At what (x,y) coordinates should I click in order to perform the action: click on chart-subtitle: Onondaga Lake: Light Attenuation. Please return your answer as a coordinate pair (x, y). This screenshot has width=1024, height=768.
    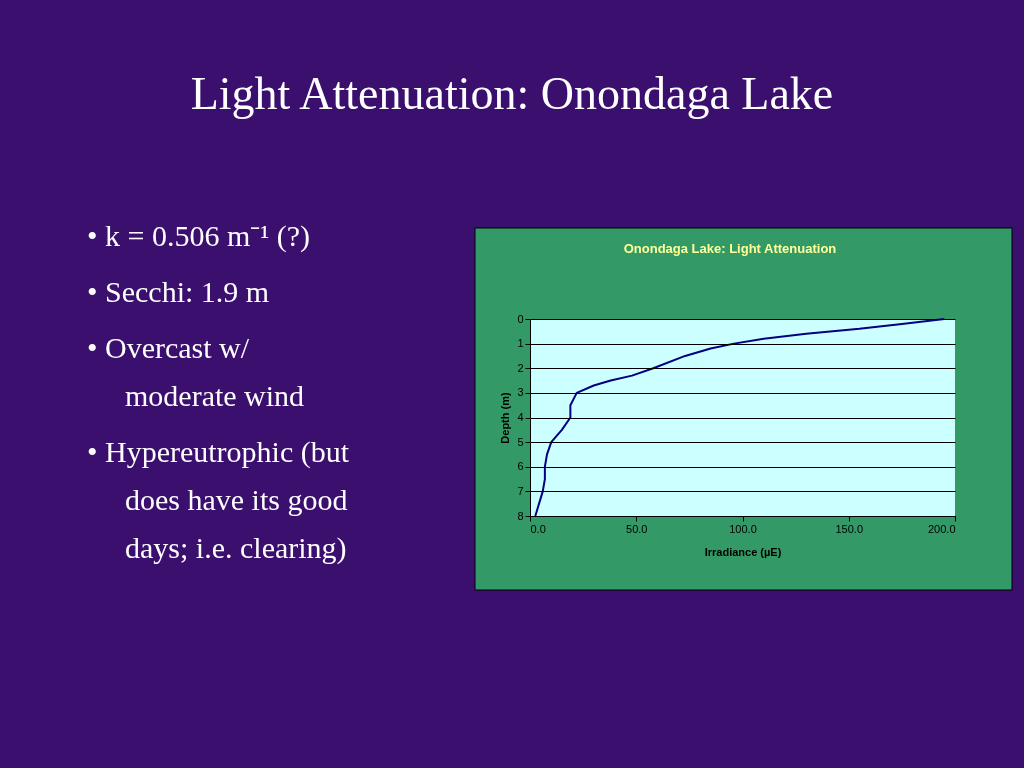
    Looking at the image, I should click on (730, 248).